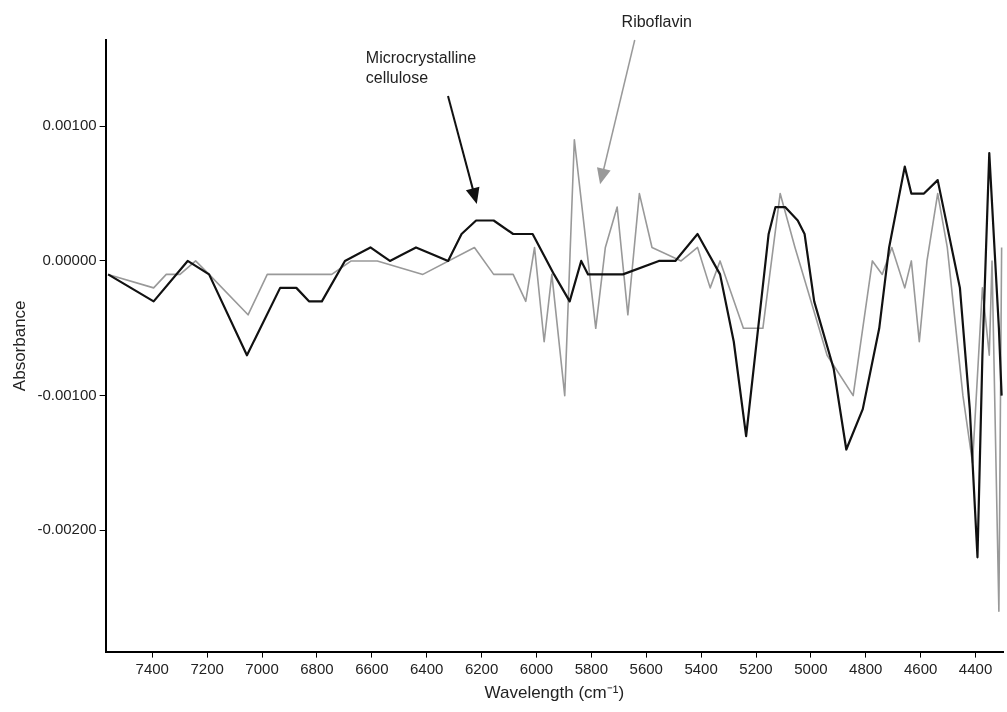 The image size is (1007, 712). Describe the element at coordinates (19, 346) in the screenshot. I see `y-axis-title: Absorbance` at that location.